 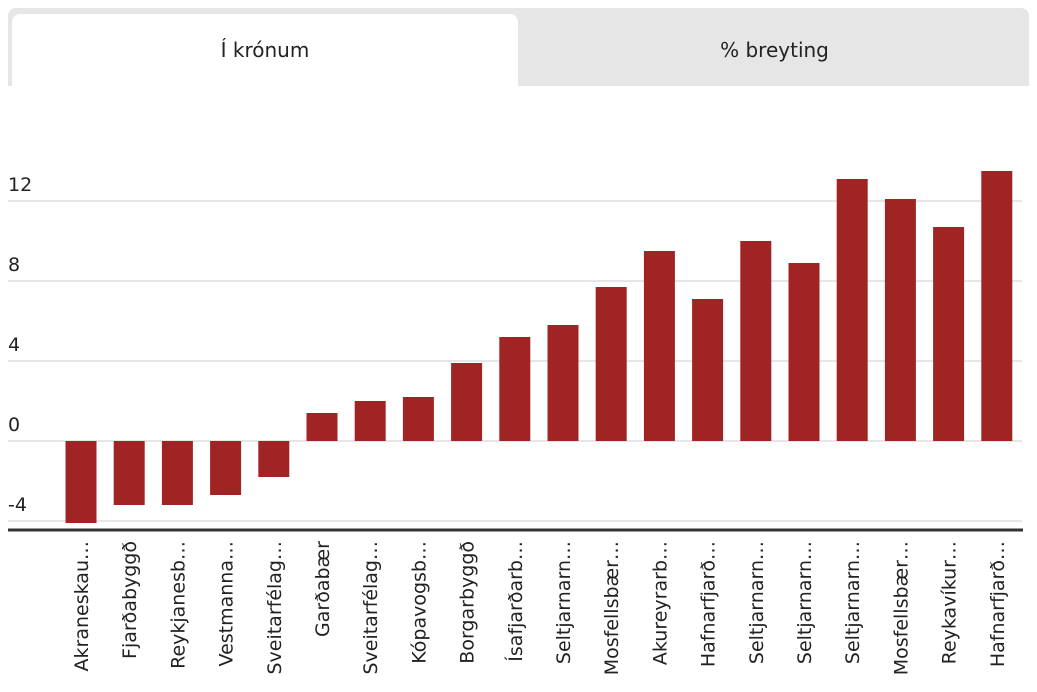 I want to click on y-tick-label: 8, so click(x=14, y=265).